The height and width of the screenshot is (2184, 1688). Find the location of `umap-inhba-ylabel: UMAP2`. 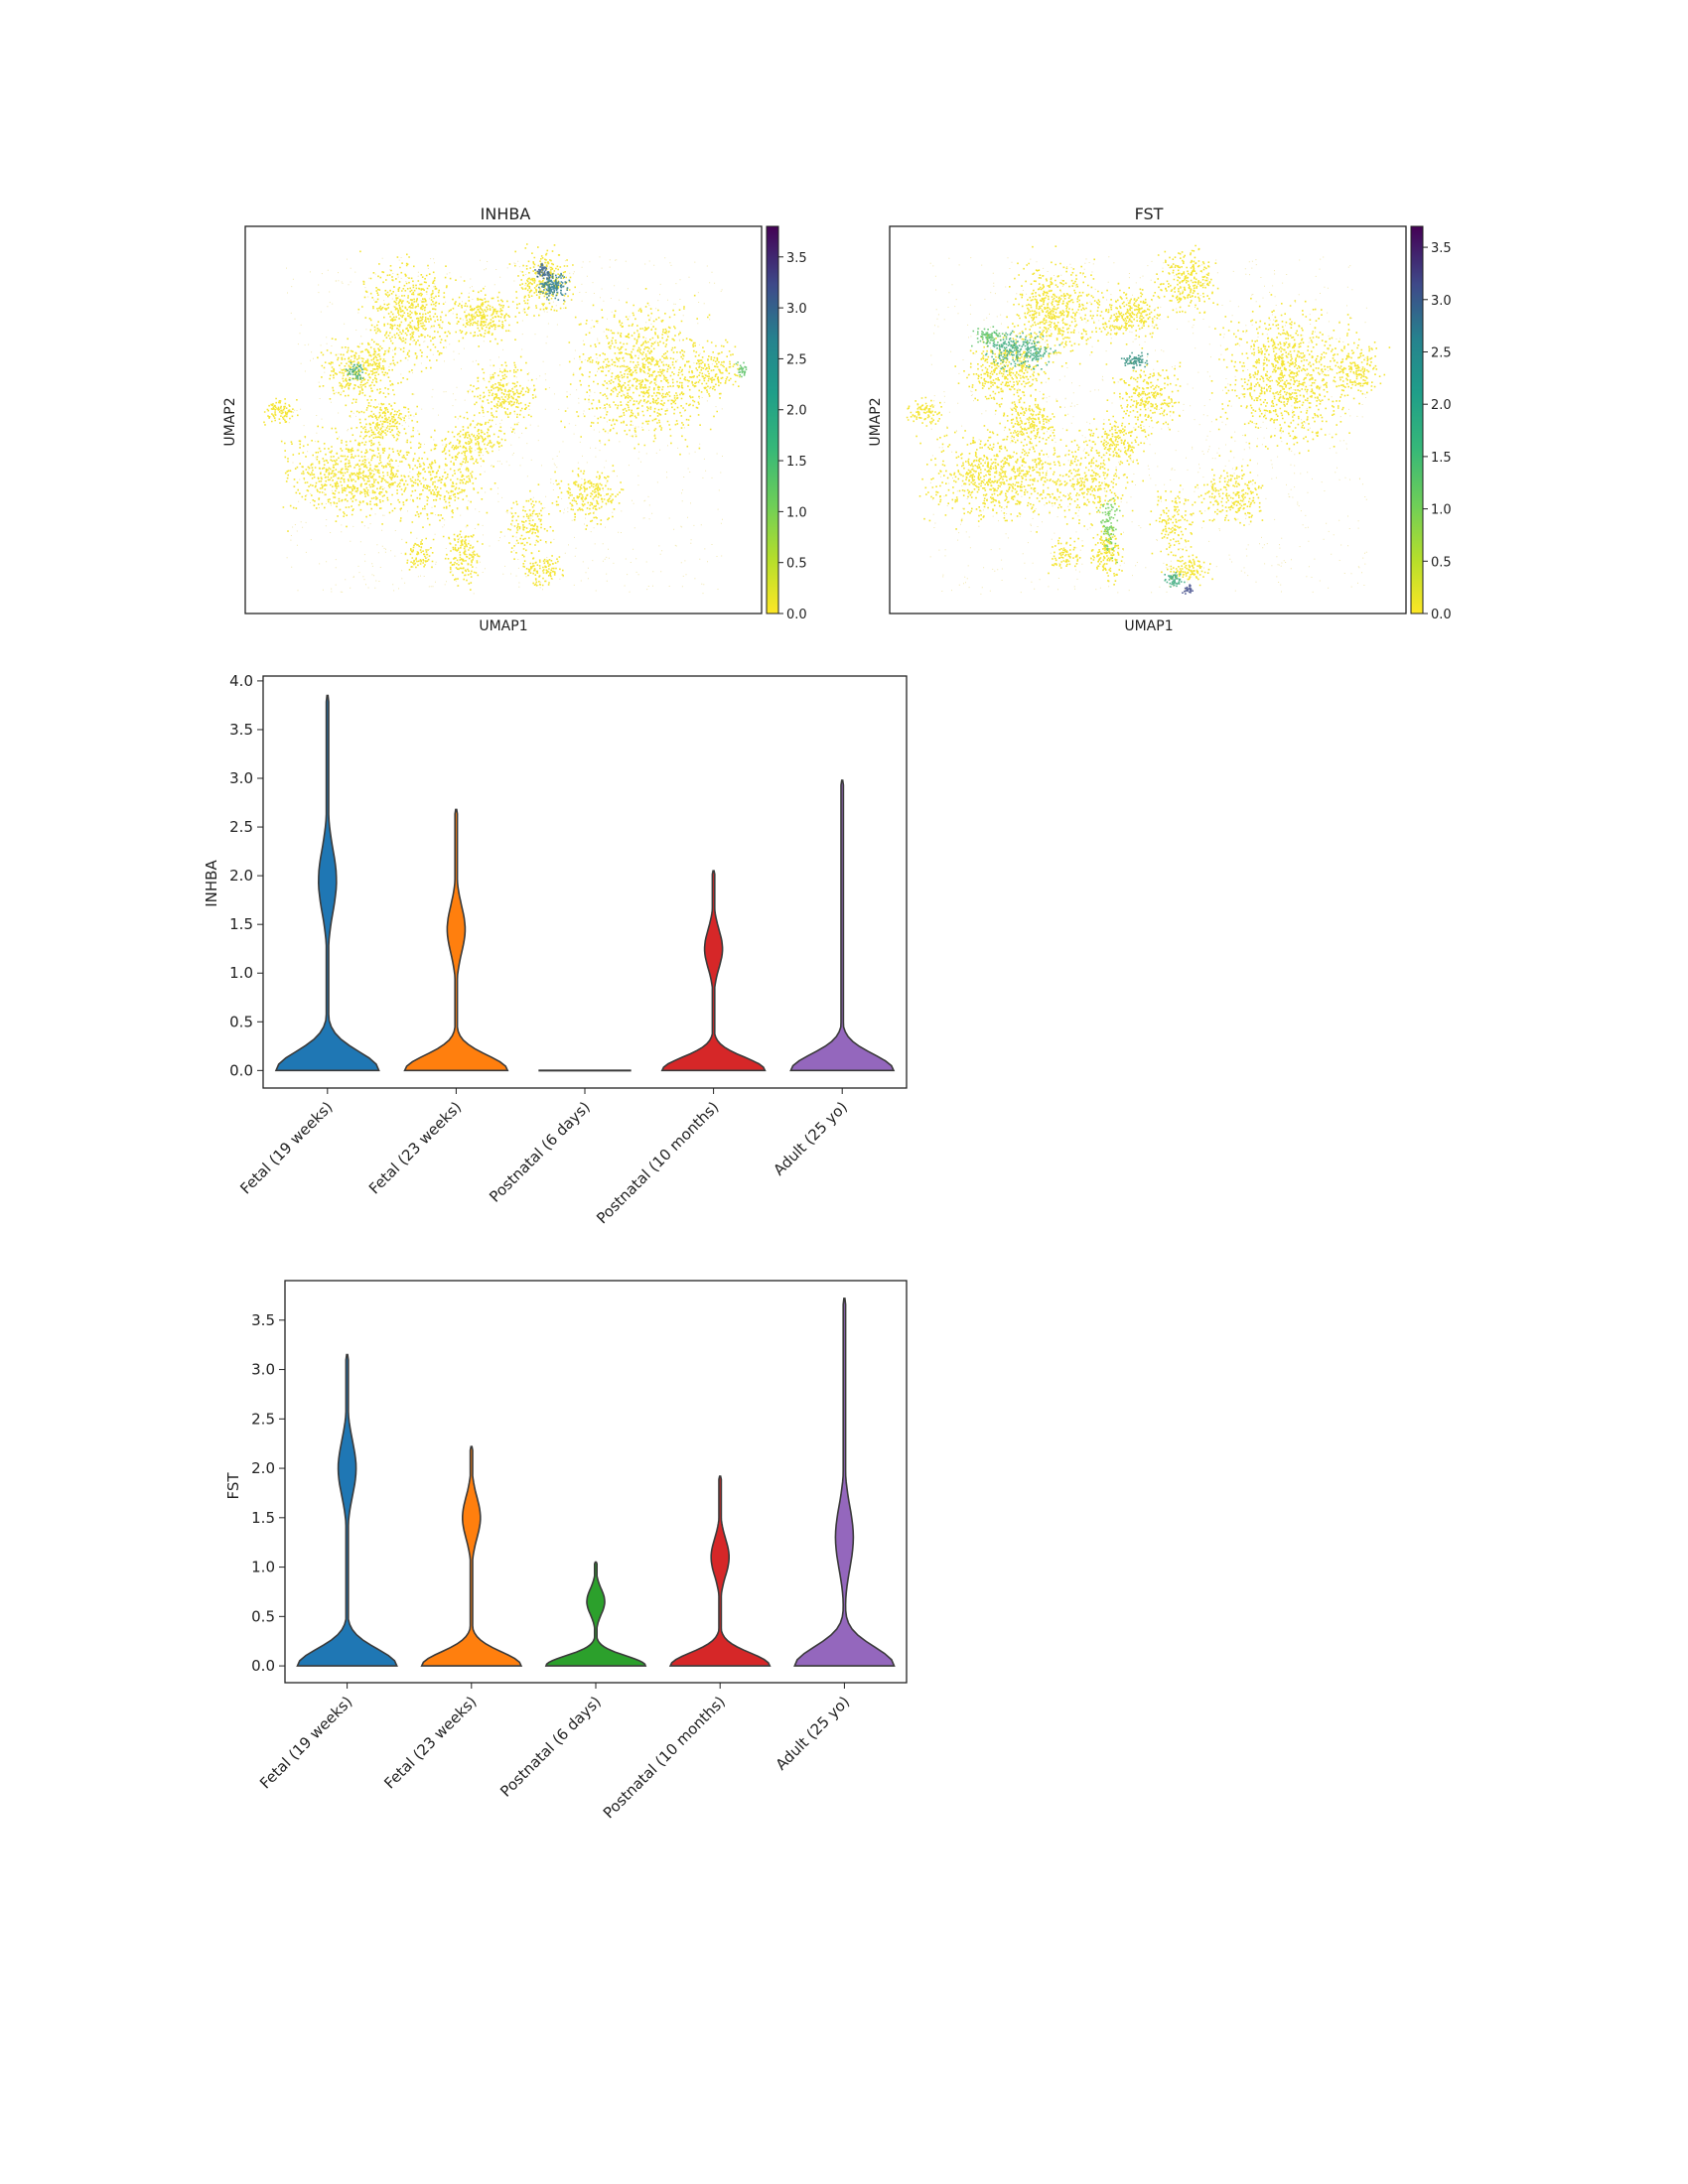

umap-inhba-ylabel: UMAP2 is located at coordinates (230, 421).